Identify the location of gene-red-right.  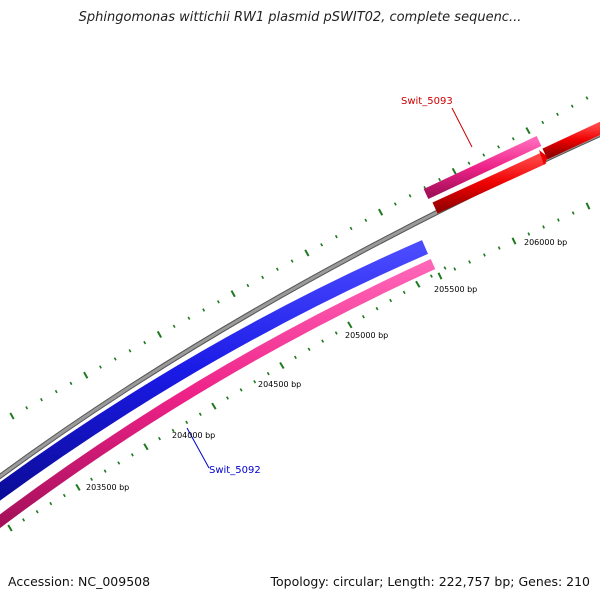
(571, 140).